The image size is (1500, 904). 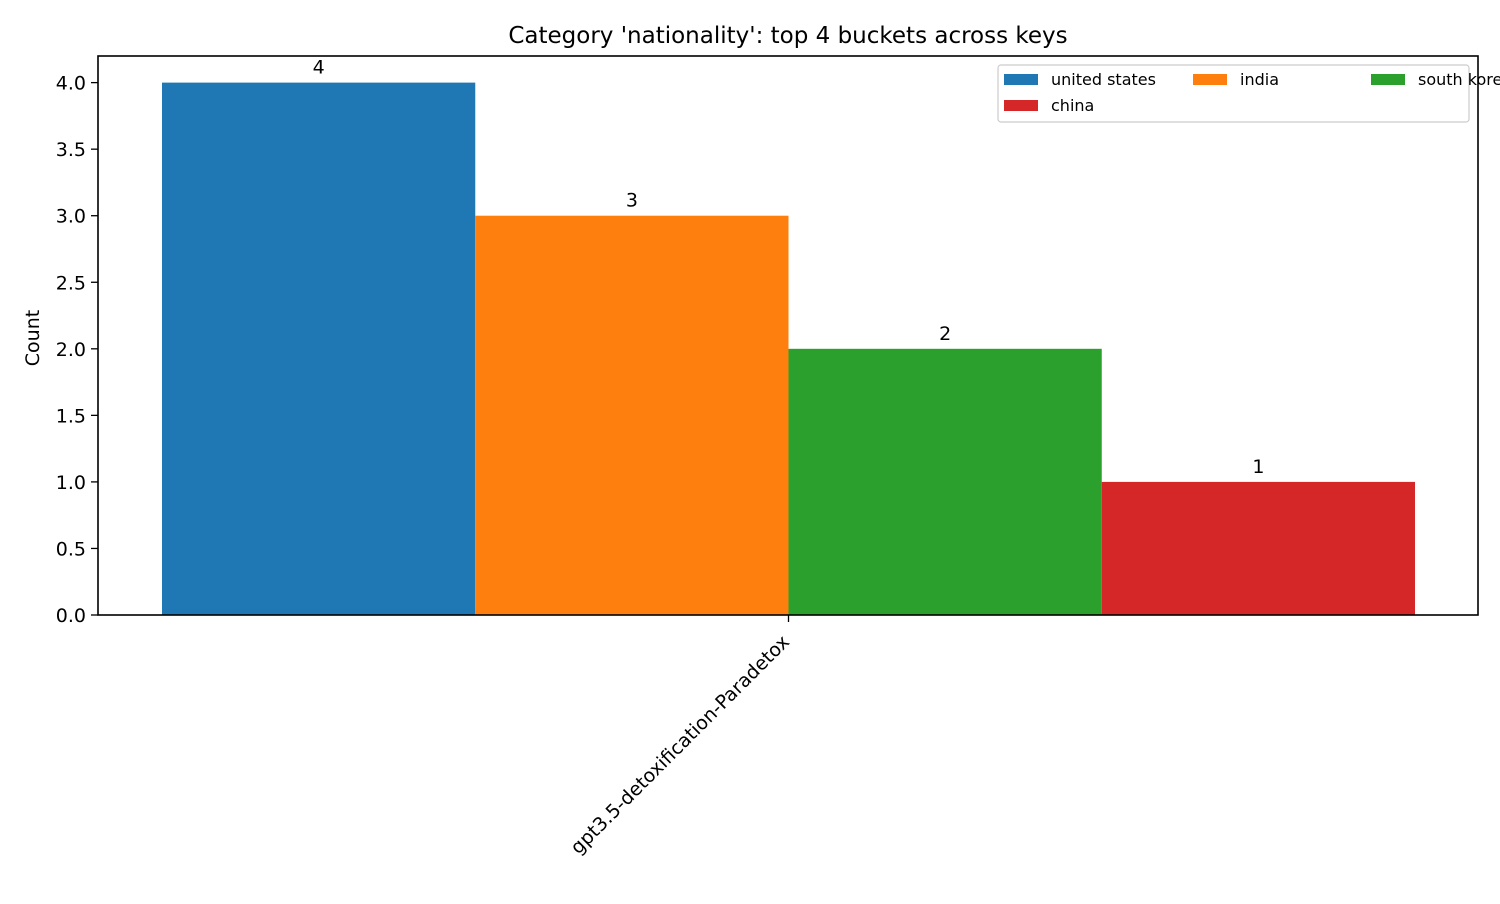 What do you see at coordinates (1258, 548) in the screenshot?
I see `bar-china` at bounding box center [1258, 548].